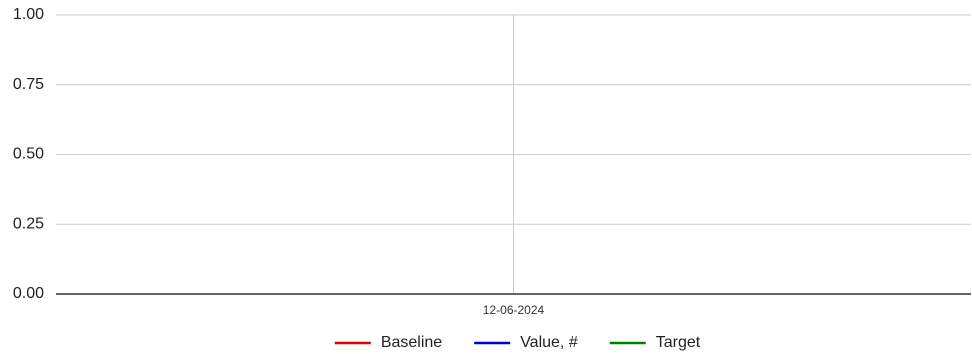 The width and height of the screenshot is (972, 354). I want to click on y-tick-label: 0.00, so click(28, 293).